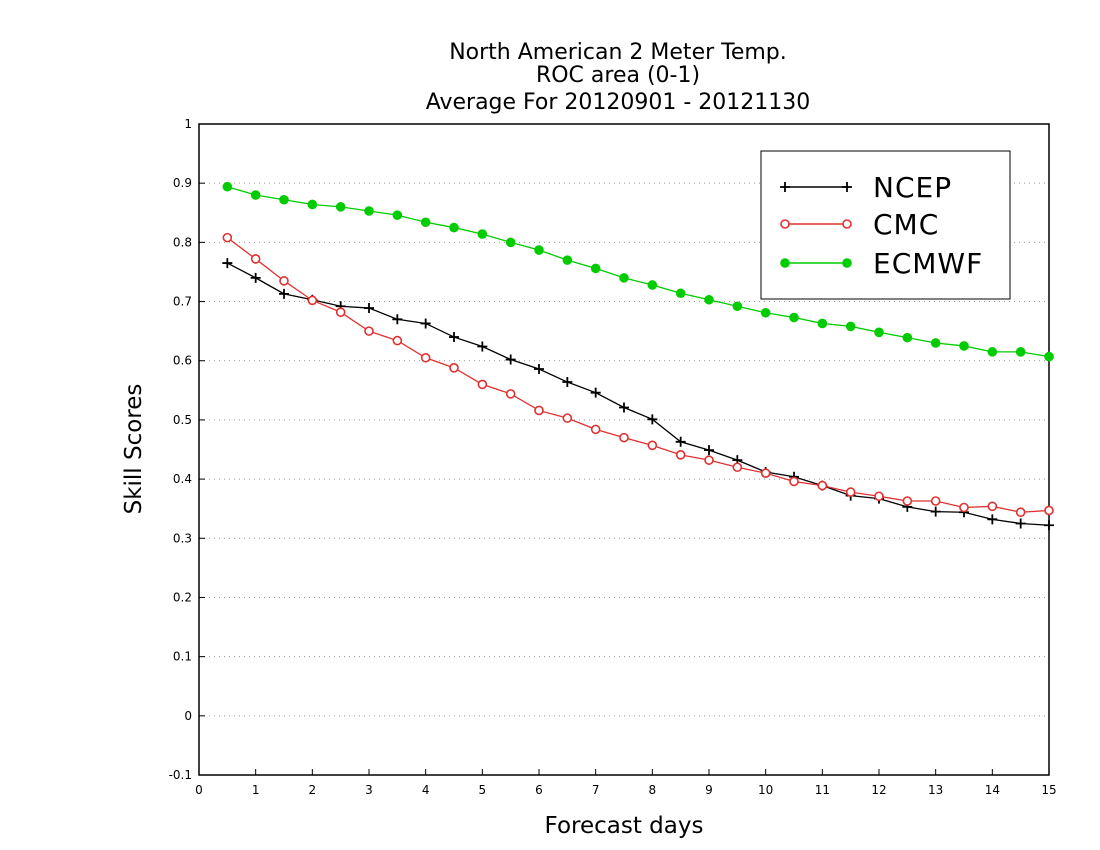  Describe the element at coordinates (188, 716) in the screenshot. I see `y-tick-label-1: 0` at that location.